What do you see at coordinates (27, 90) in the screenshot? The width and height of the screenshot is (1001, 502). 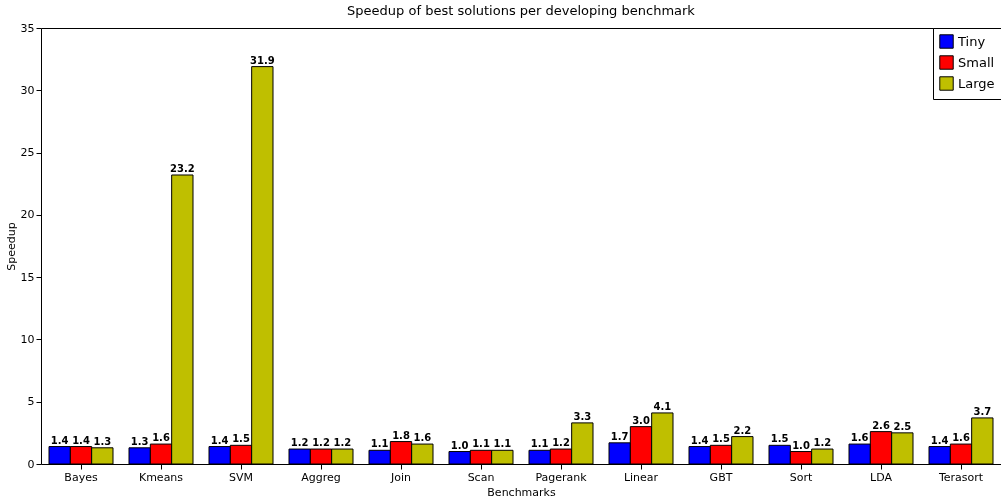 I see `y-tick-label: 30` at bounding box center [27, 90].